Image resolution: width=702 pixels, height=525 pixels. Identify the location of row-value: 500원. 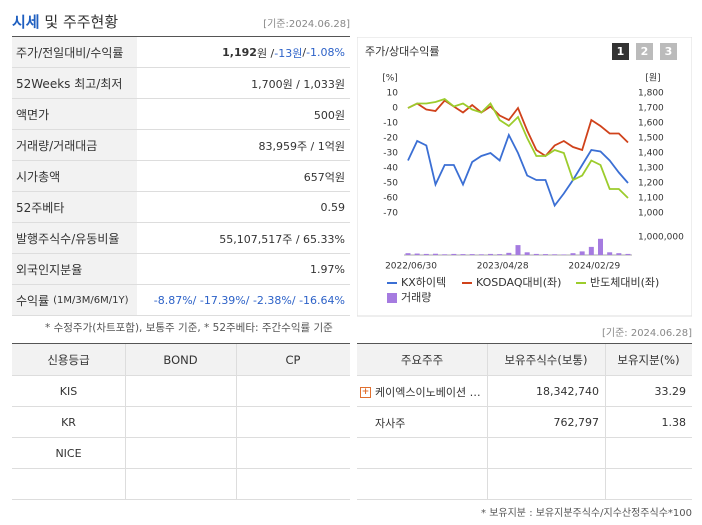
(329, 115).